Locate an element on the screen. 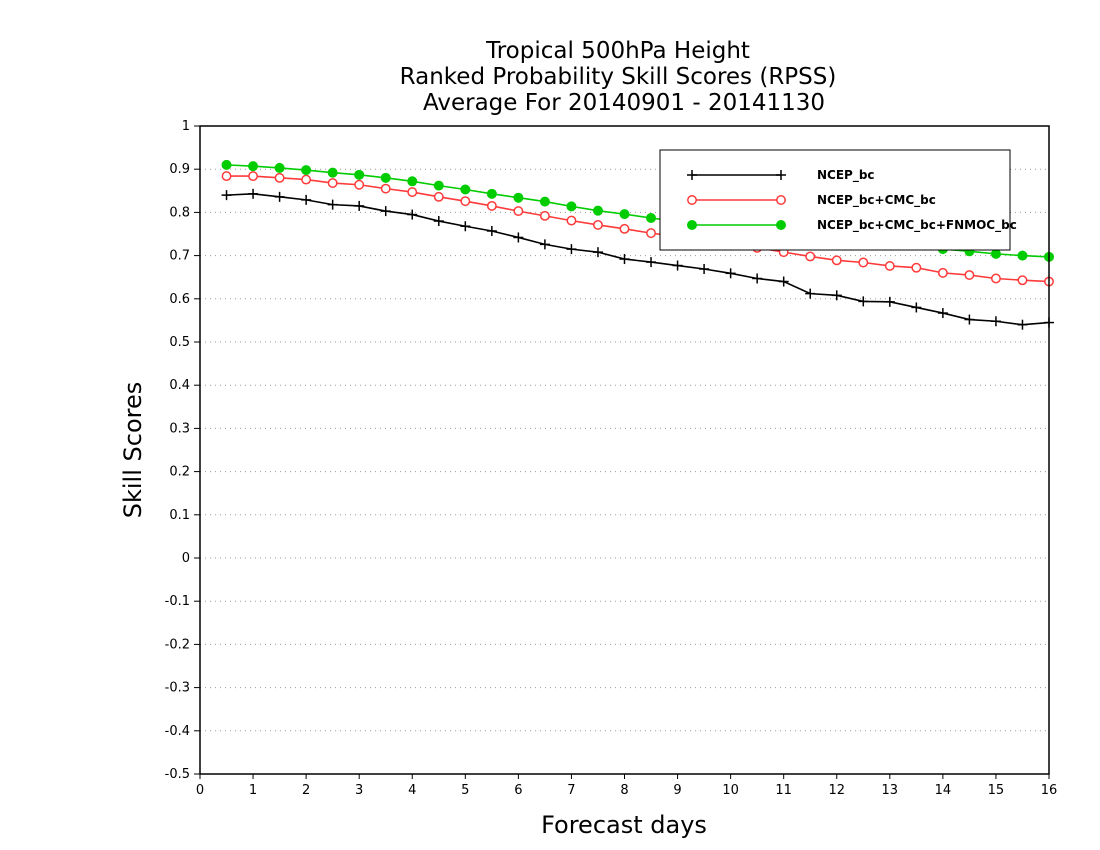 The image size is (1100, 850). title-line-3: Average For 20140901 - 20141130 is located at coordinates (624, 103).